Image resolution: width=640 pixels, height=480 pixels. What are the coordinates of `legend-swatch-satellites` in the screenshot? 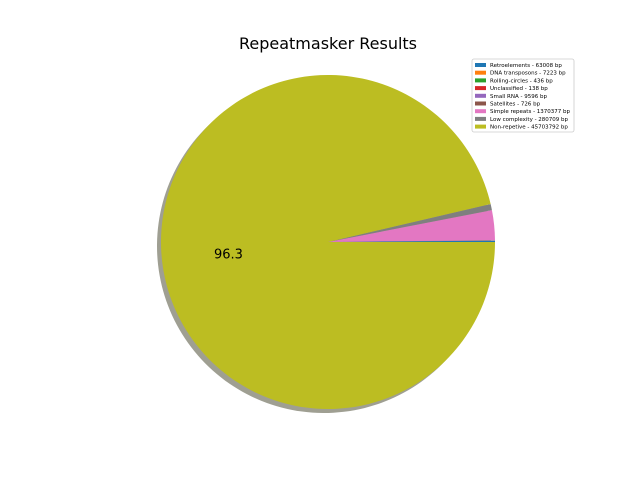 It's located at (480, 103).